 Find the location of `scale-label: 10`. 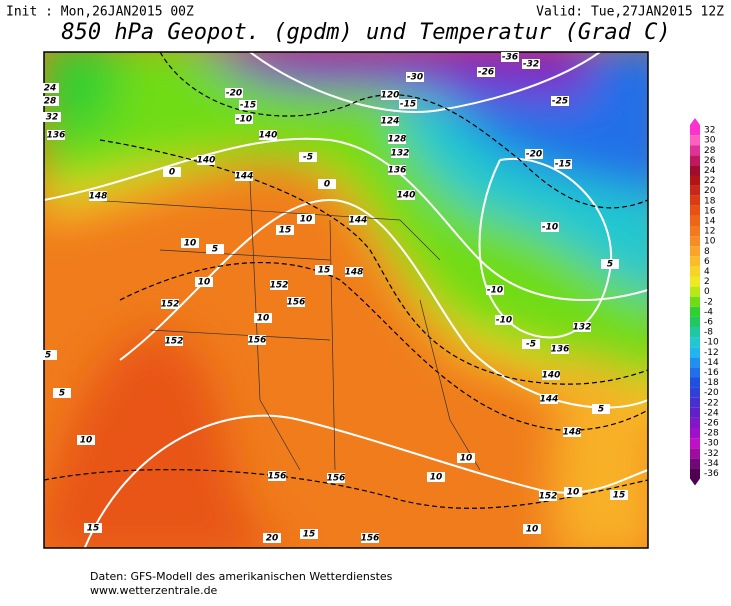

scale-label: 10 is located at coordinates (710, 242).